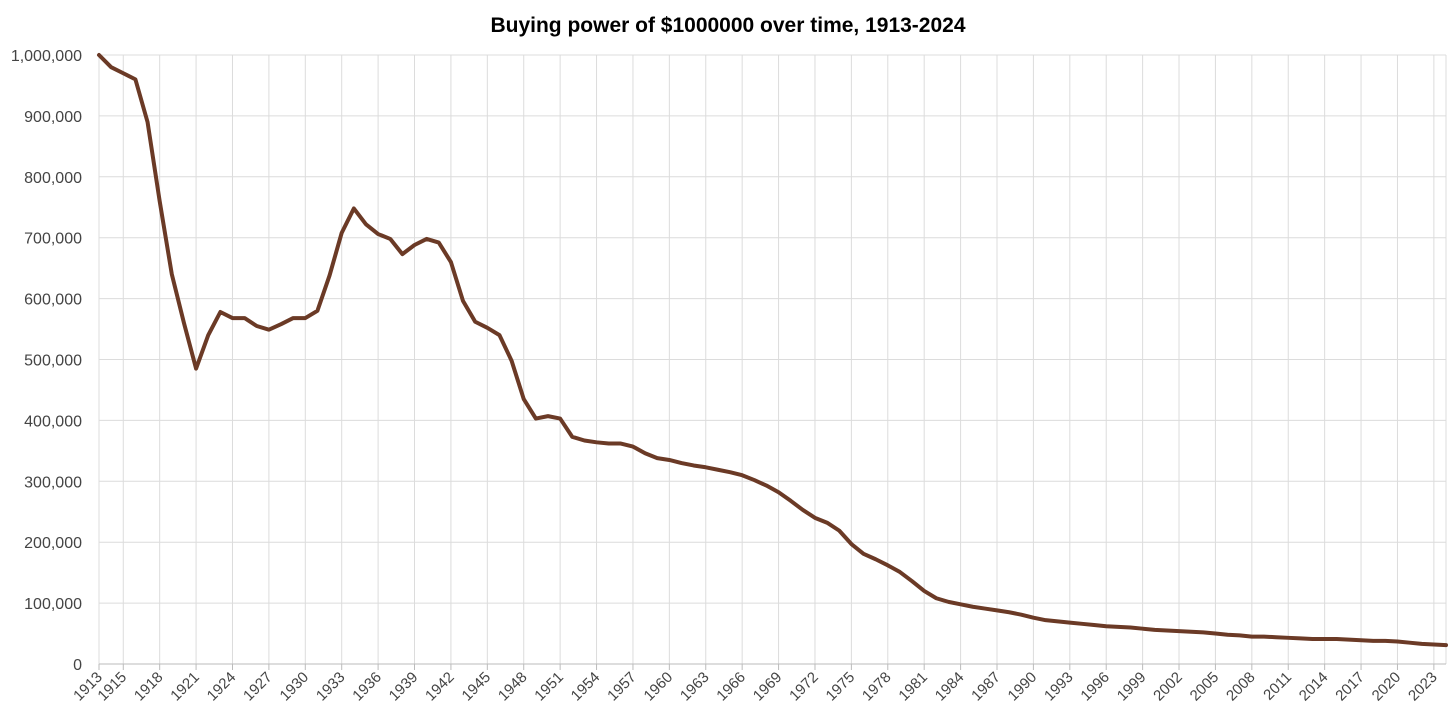  Describe the element at coordinates (53, 300) in the screenshot. I see `y-tick-label: 600,000` at that location.